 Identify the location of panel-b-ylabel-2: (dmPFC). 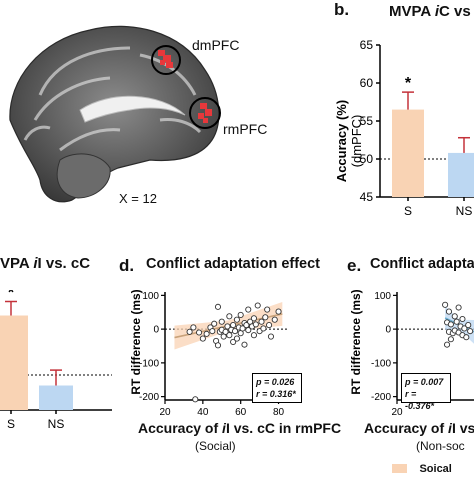
(356, 141).